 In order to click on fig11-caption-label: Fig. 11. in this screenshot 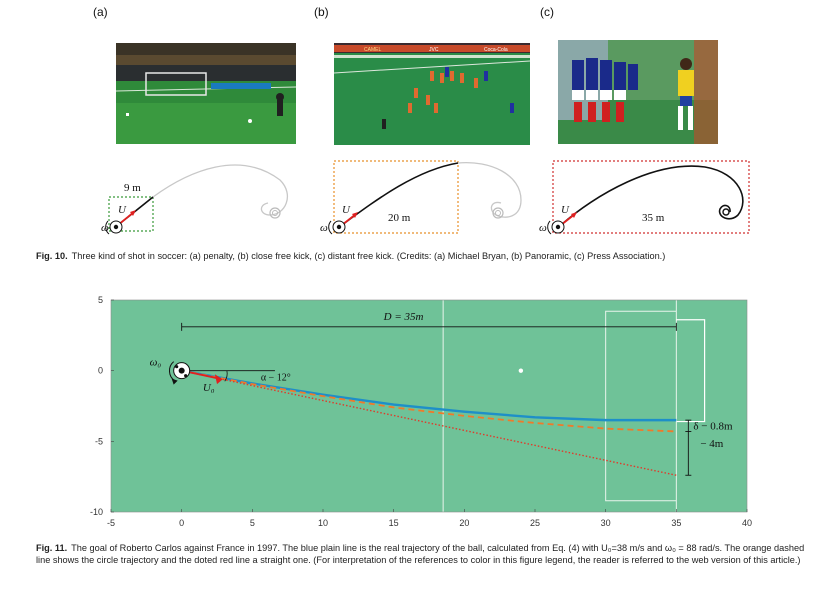, I will do `click(52, 548)`.